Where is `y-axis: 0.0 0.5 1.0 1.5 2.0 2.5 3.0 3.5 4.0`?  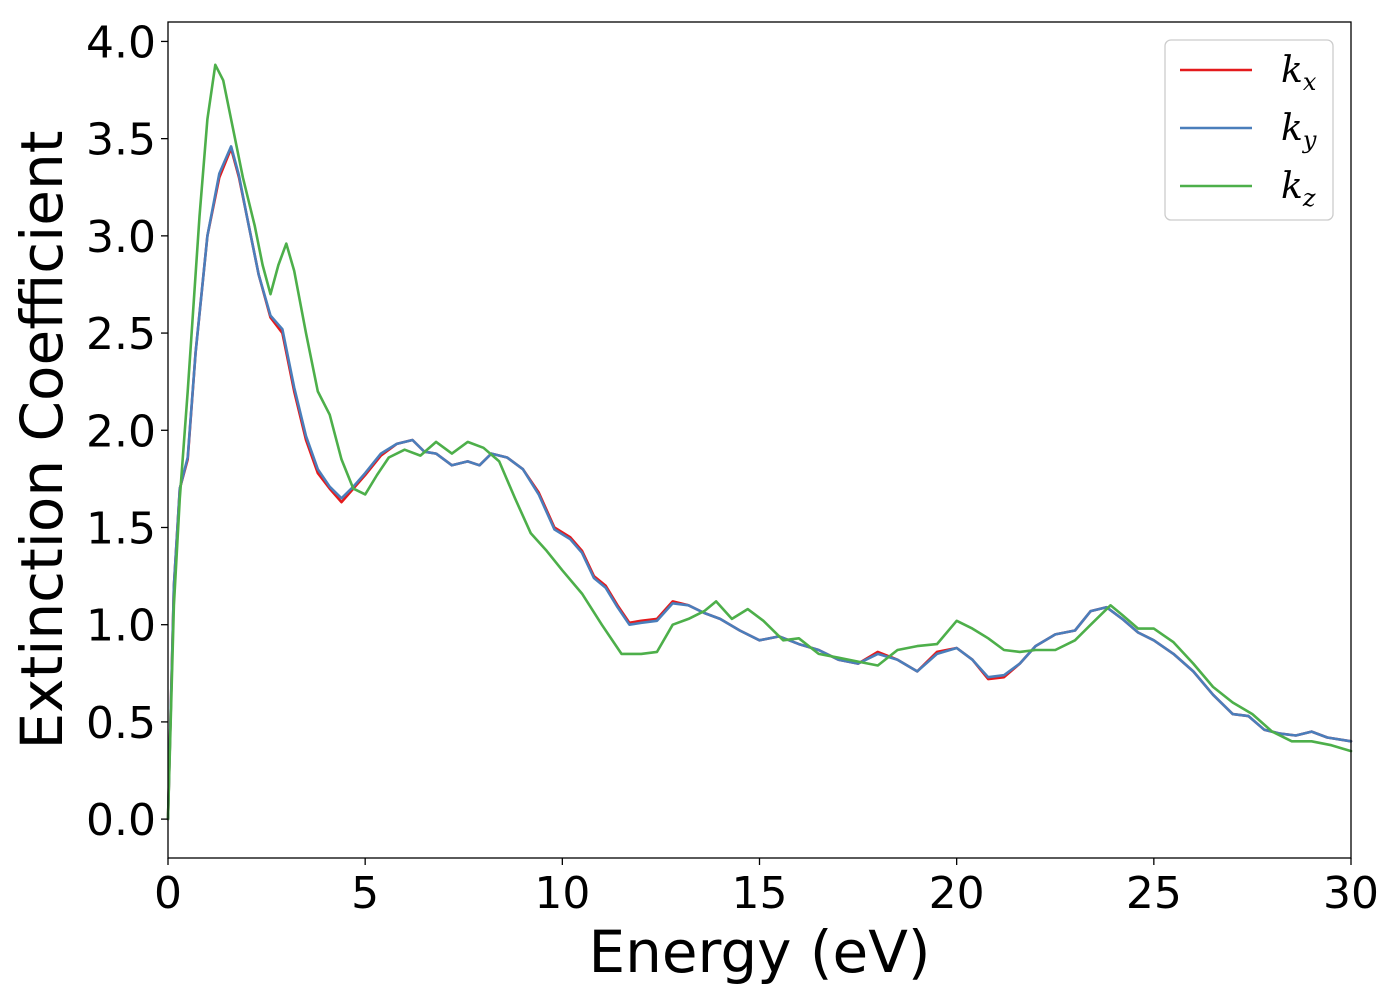
y-axis: 0.0 0.5 1.0 1.5 2.0 2.5 3.0 3.5 4.0 is located at coordinates (127, 431).